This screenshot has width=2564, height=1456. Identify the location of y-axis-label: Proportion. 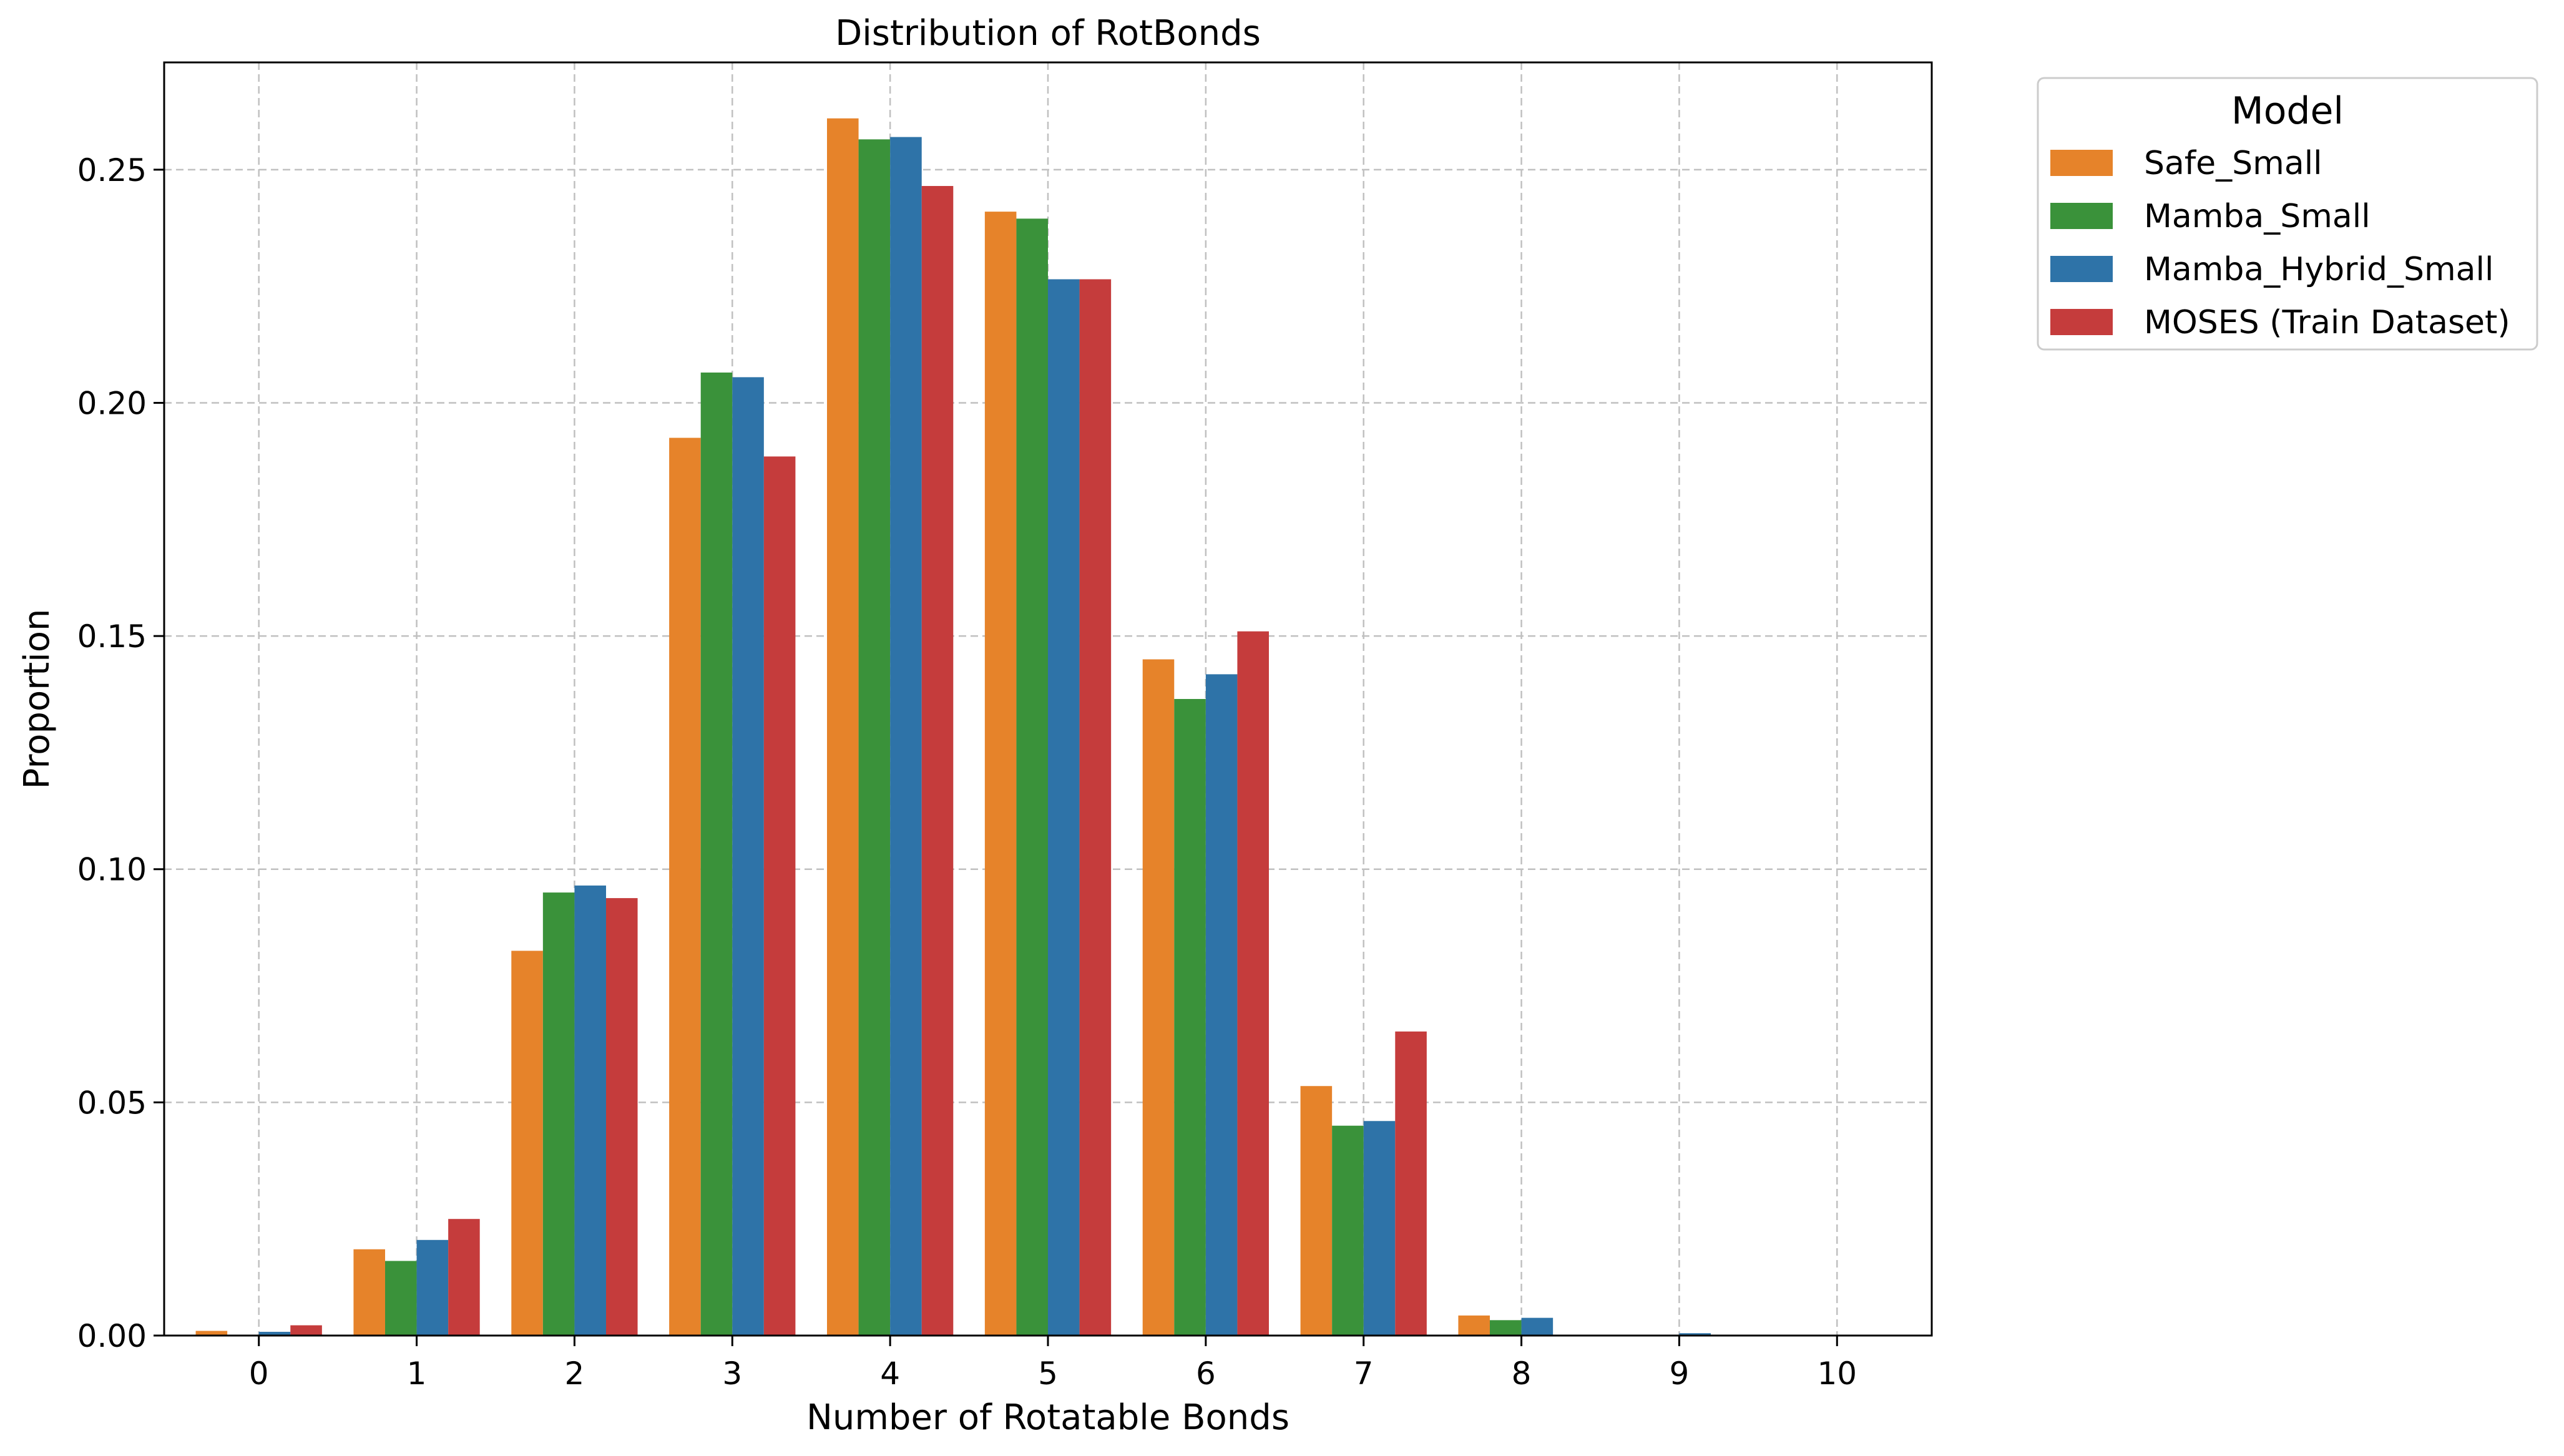
(37, 699).